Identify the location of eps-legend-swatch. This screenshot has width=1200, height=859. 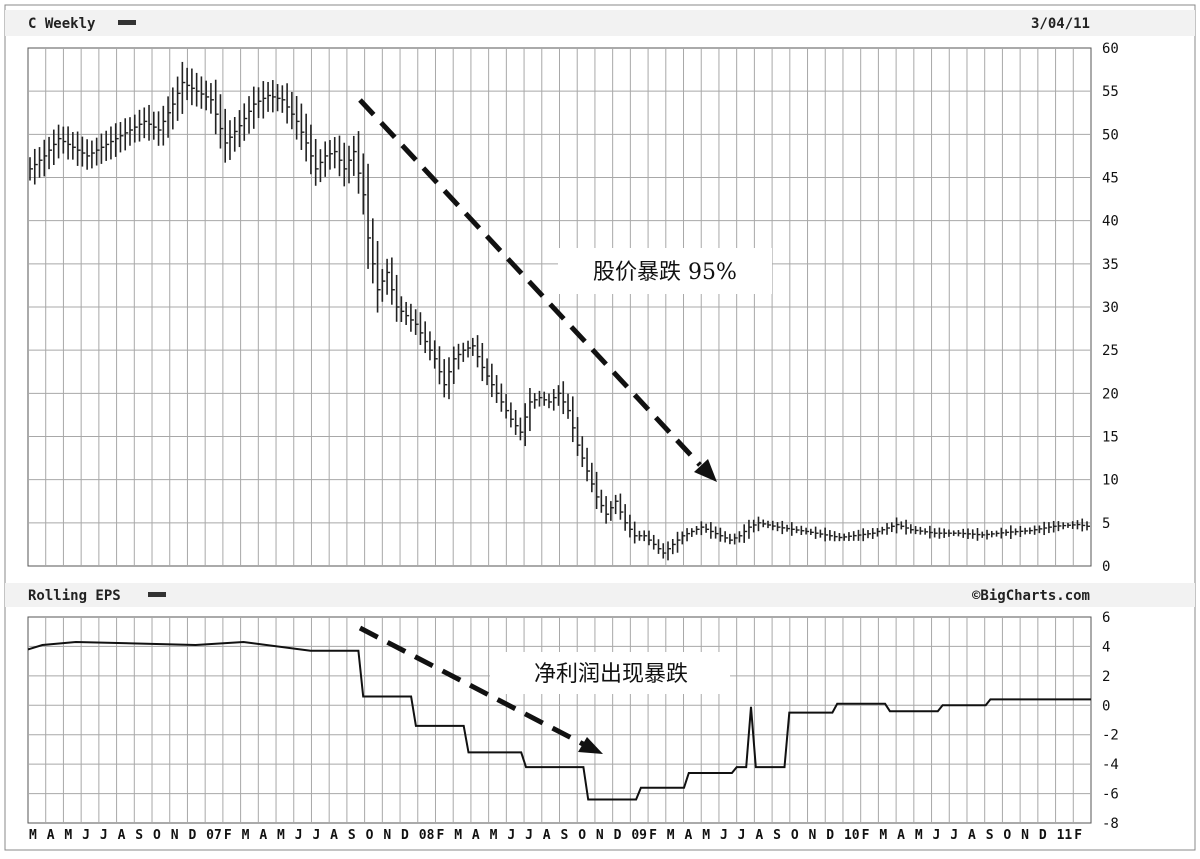
(157, 594).